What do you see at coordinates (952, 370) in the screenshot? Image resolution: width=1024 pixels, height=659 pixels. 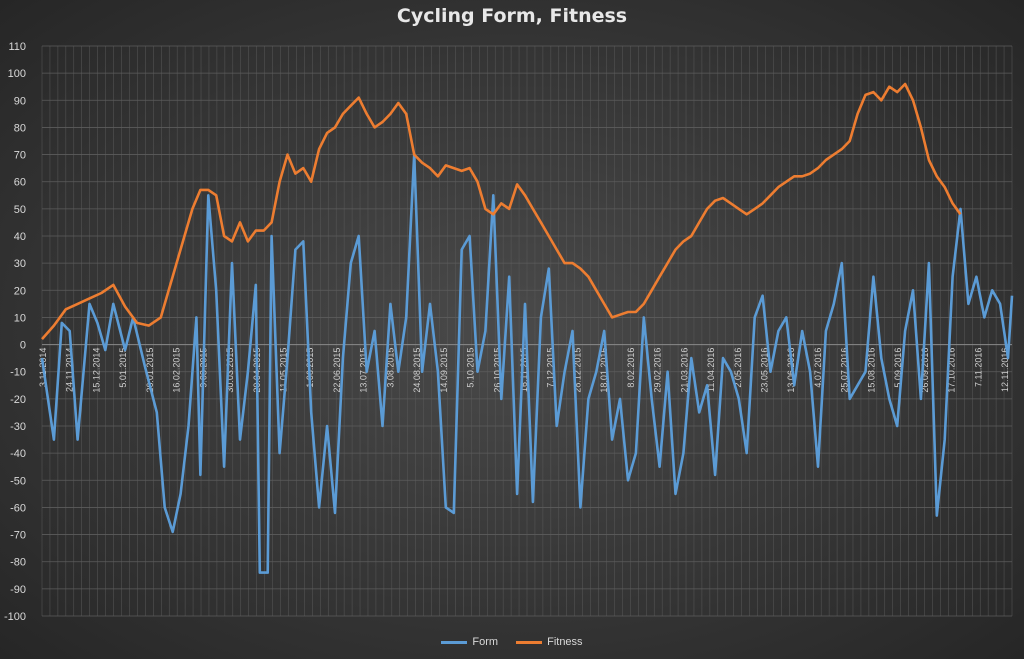 I see `x-tick-label: 17.10.2016` at bounding box center [952, 370].